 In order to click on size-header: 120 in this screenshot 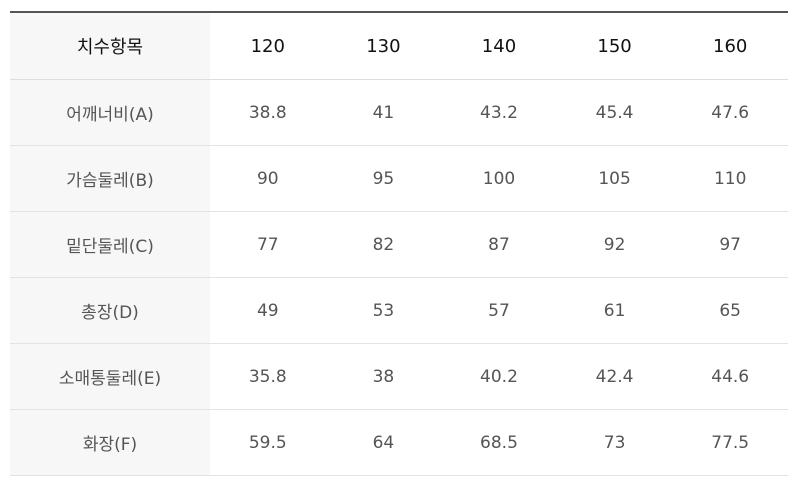, I will do `click(268, 46)`.